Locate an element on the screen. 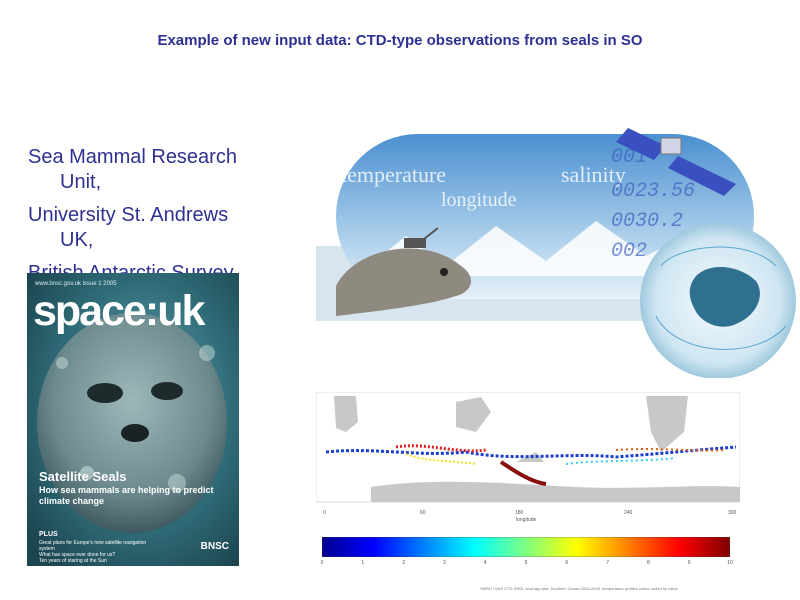 The width and height of the screenshot is (800, 600). color-scale-tick: 3 is located at coordinates (444, 563).